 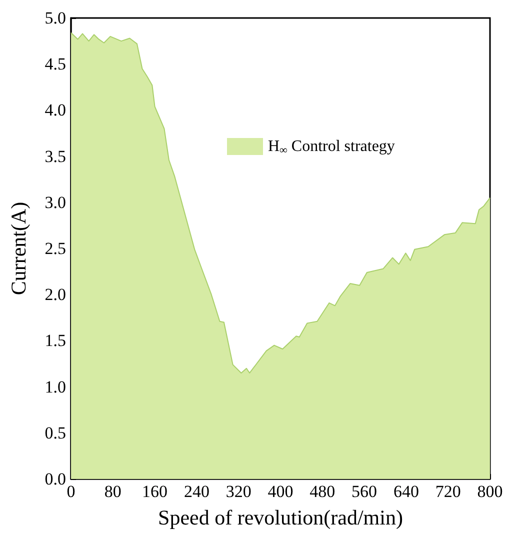 I want to click on x-tick-label: 640, so click(x=406, y=491).